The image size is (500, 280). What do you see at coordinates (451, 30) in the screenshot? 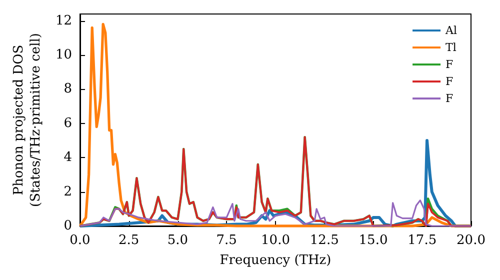
I see `legend-label: Al` at bounding box center [451, 30].